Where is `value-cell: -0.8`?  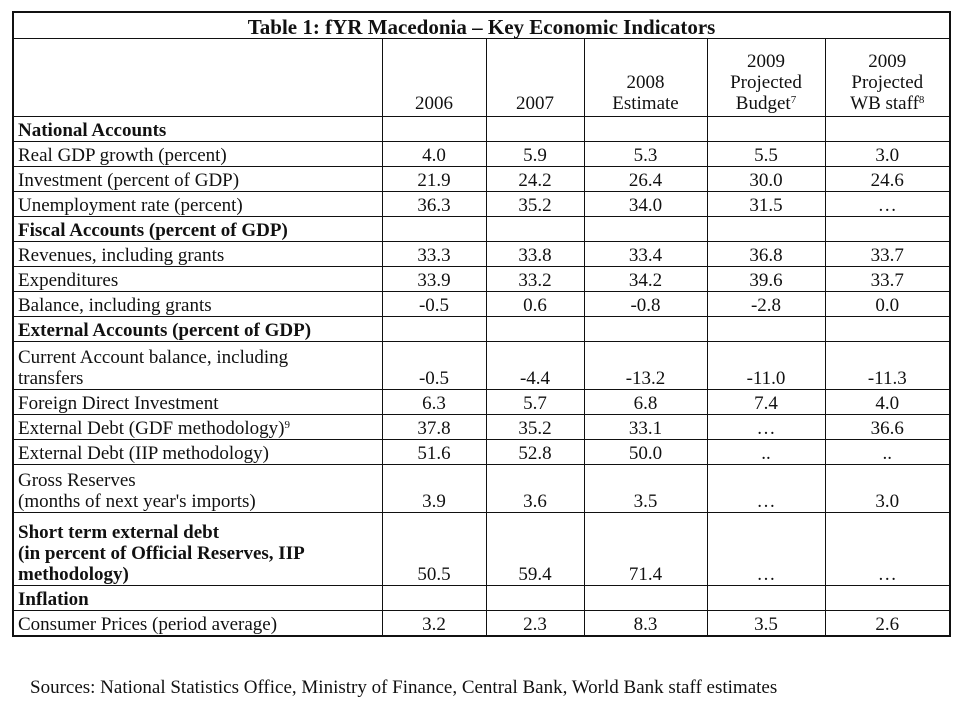 value-cell: -0.8 is located at coordinates (645, 304).